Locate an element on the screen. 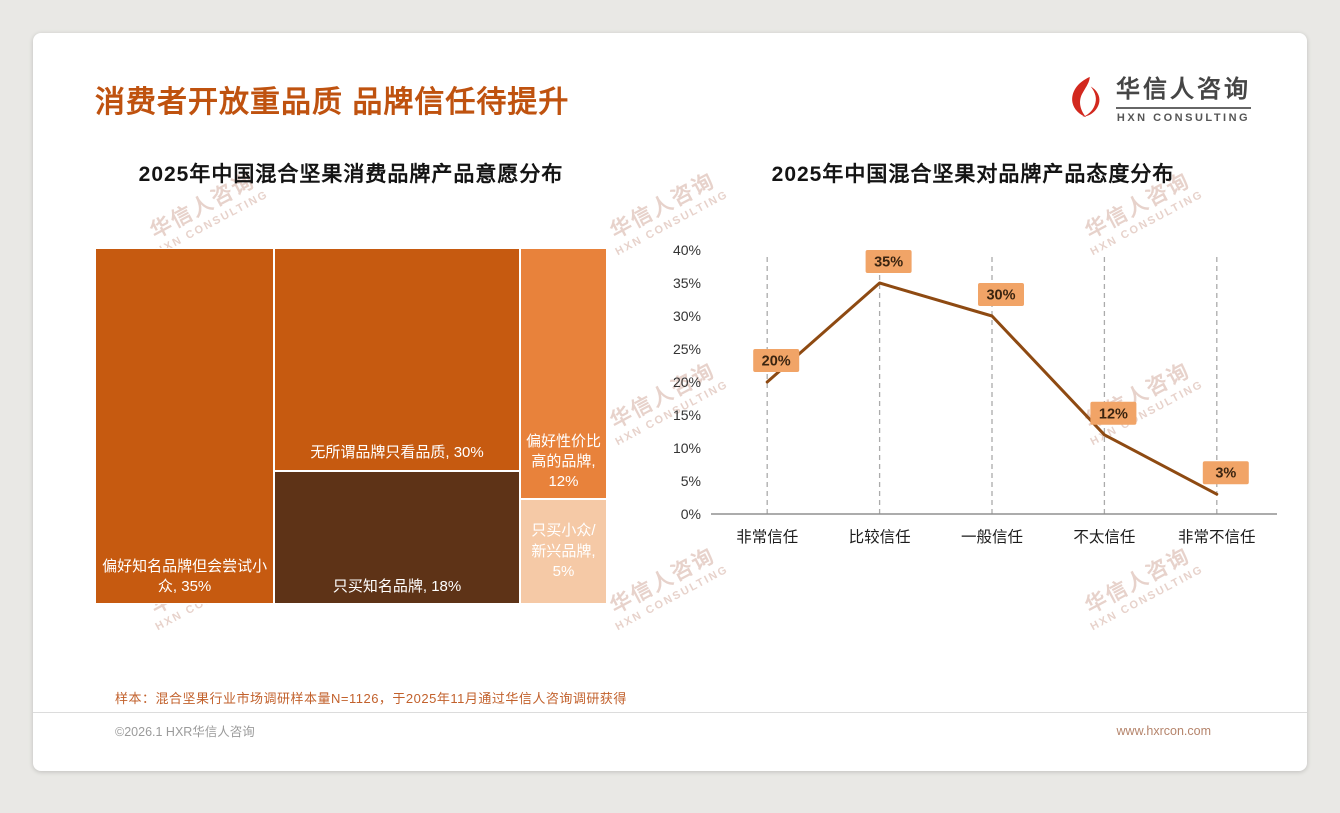  y-axis-tick-label: 15% is located at coordinates (687, 415).